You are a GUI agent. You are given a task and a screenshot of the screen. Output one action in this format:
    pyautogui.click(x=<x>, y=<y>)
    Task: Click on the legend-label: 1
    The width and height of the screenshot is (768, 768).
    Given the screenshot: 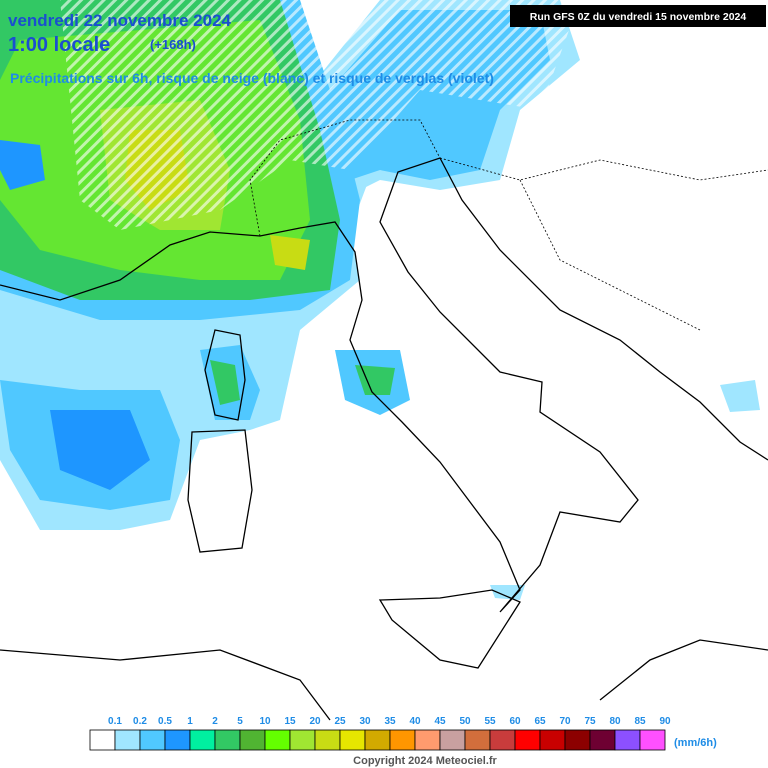 What is the action you would take?
    pyautogui.click(x=190, y=721)
    